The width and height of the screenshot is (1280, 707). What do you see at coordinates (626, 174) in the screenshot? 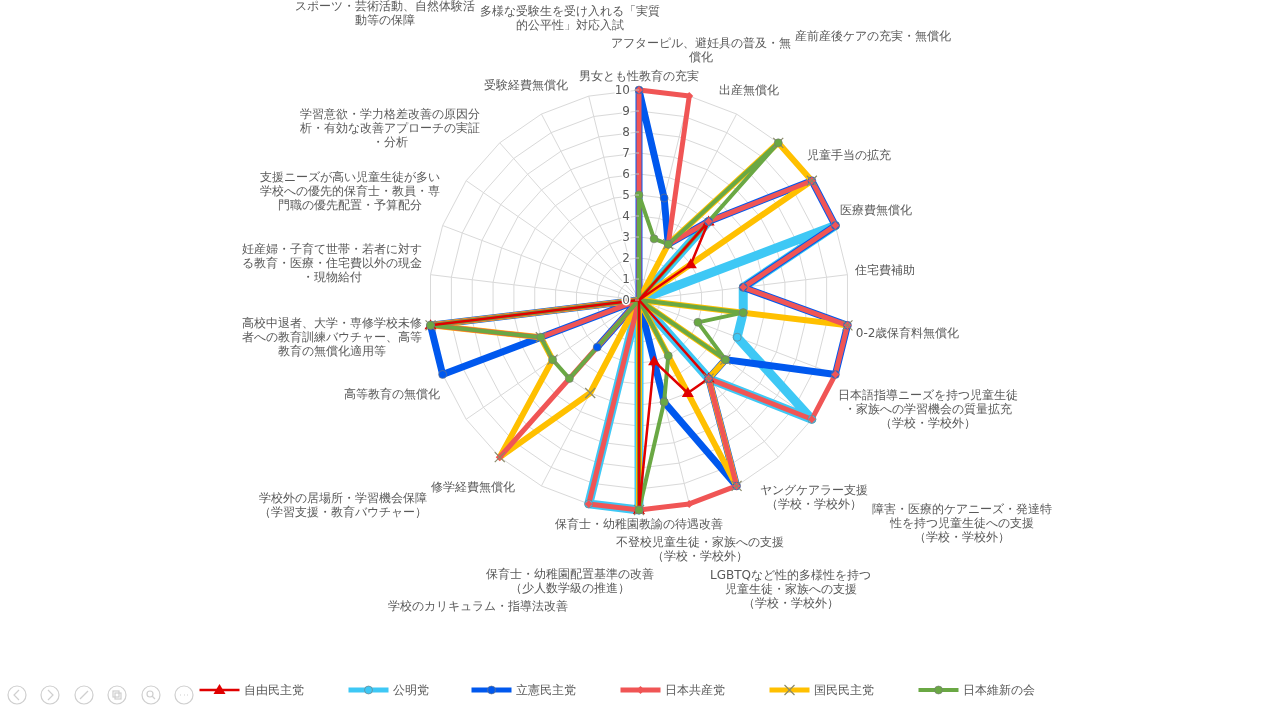
I see `y-tick-label: 6` at bounding box center [626, 174].